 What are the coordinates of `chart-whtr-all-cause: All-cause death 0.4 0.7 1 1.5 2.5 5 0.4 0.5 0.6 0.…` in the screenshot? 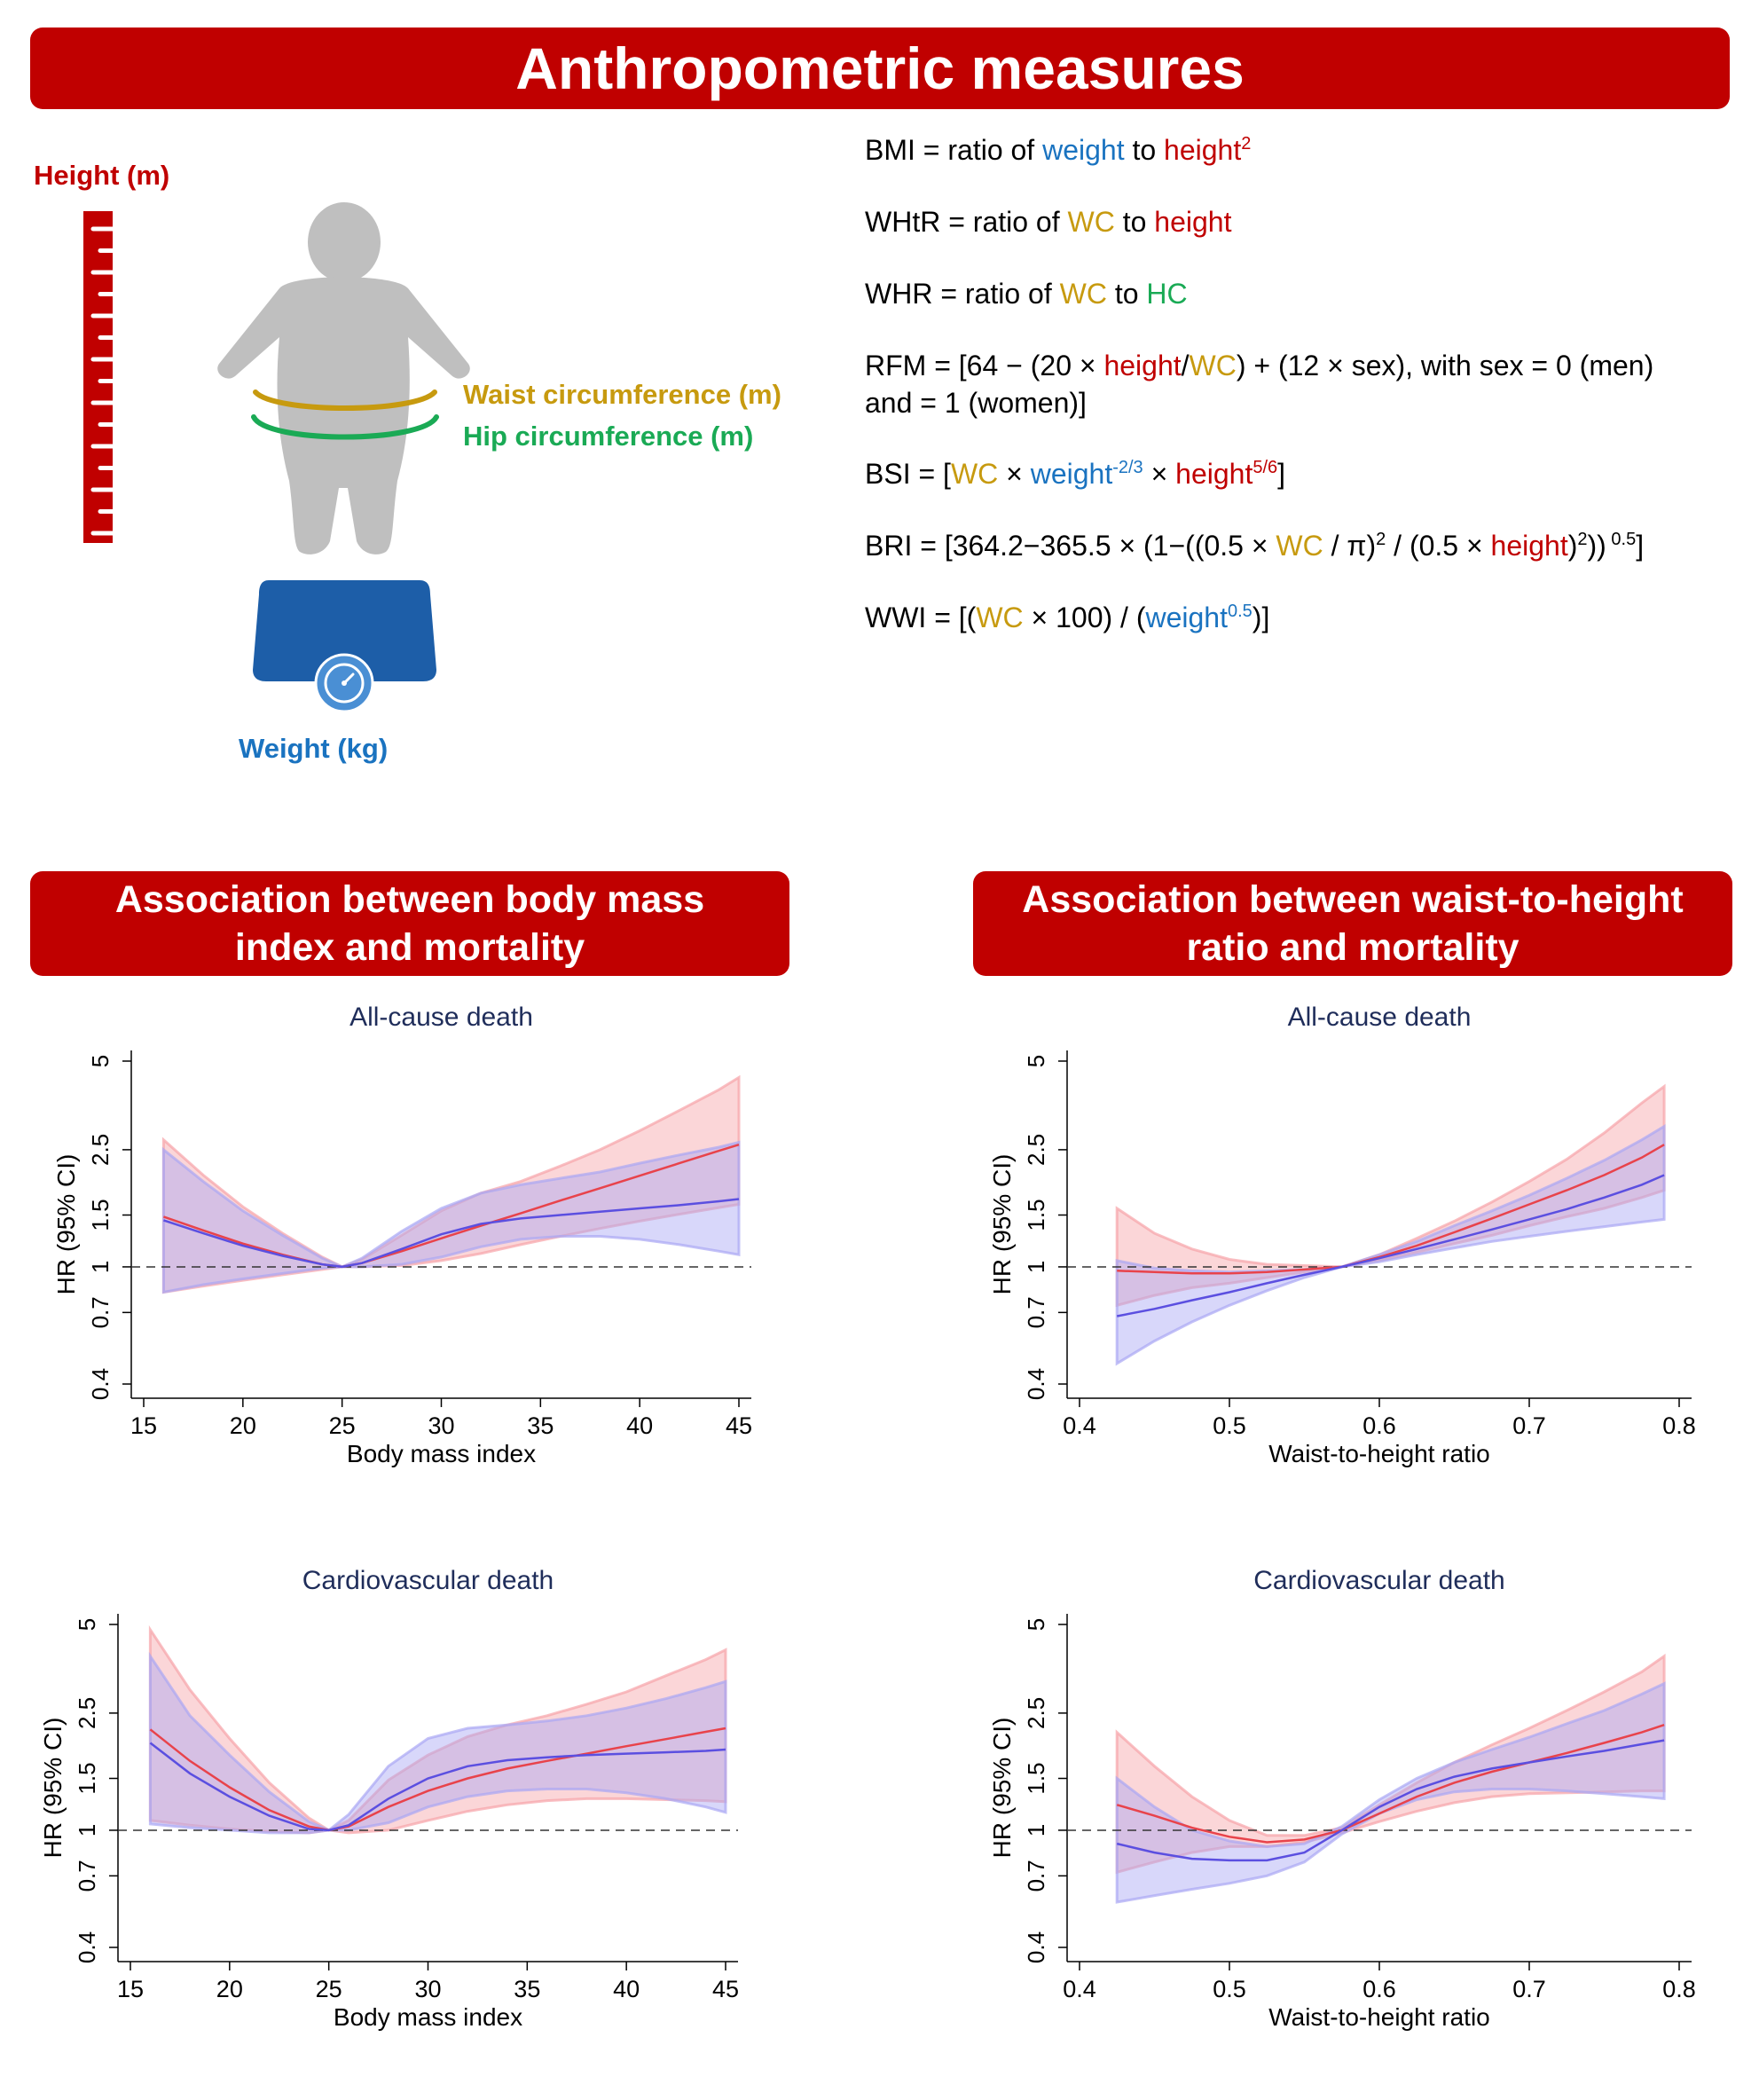 It's located at (1366, 1242).